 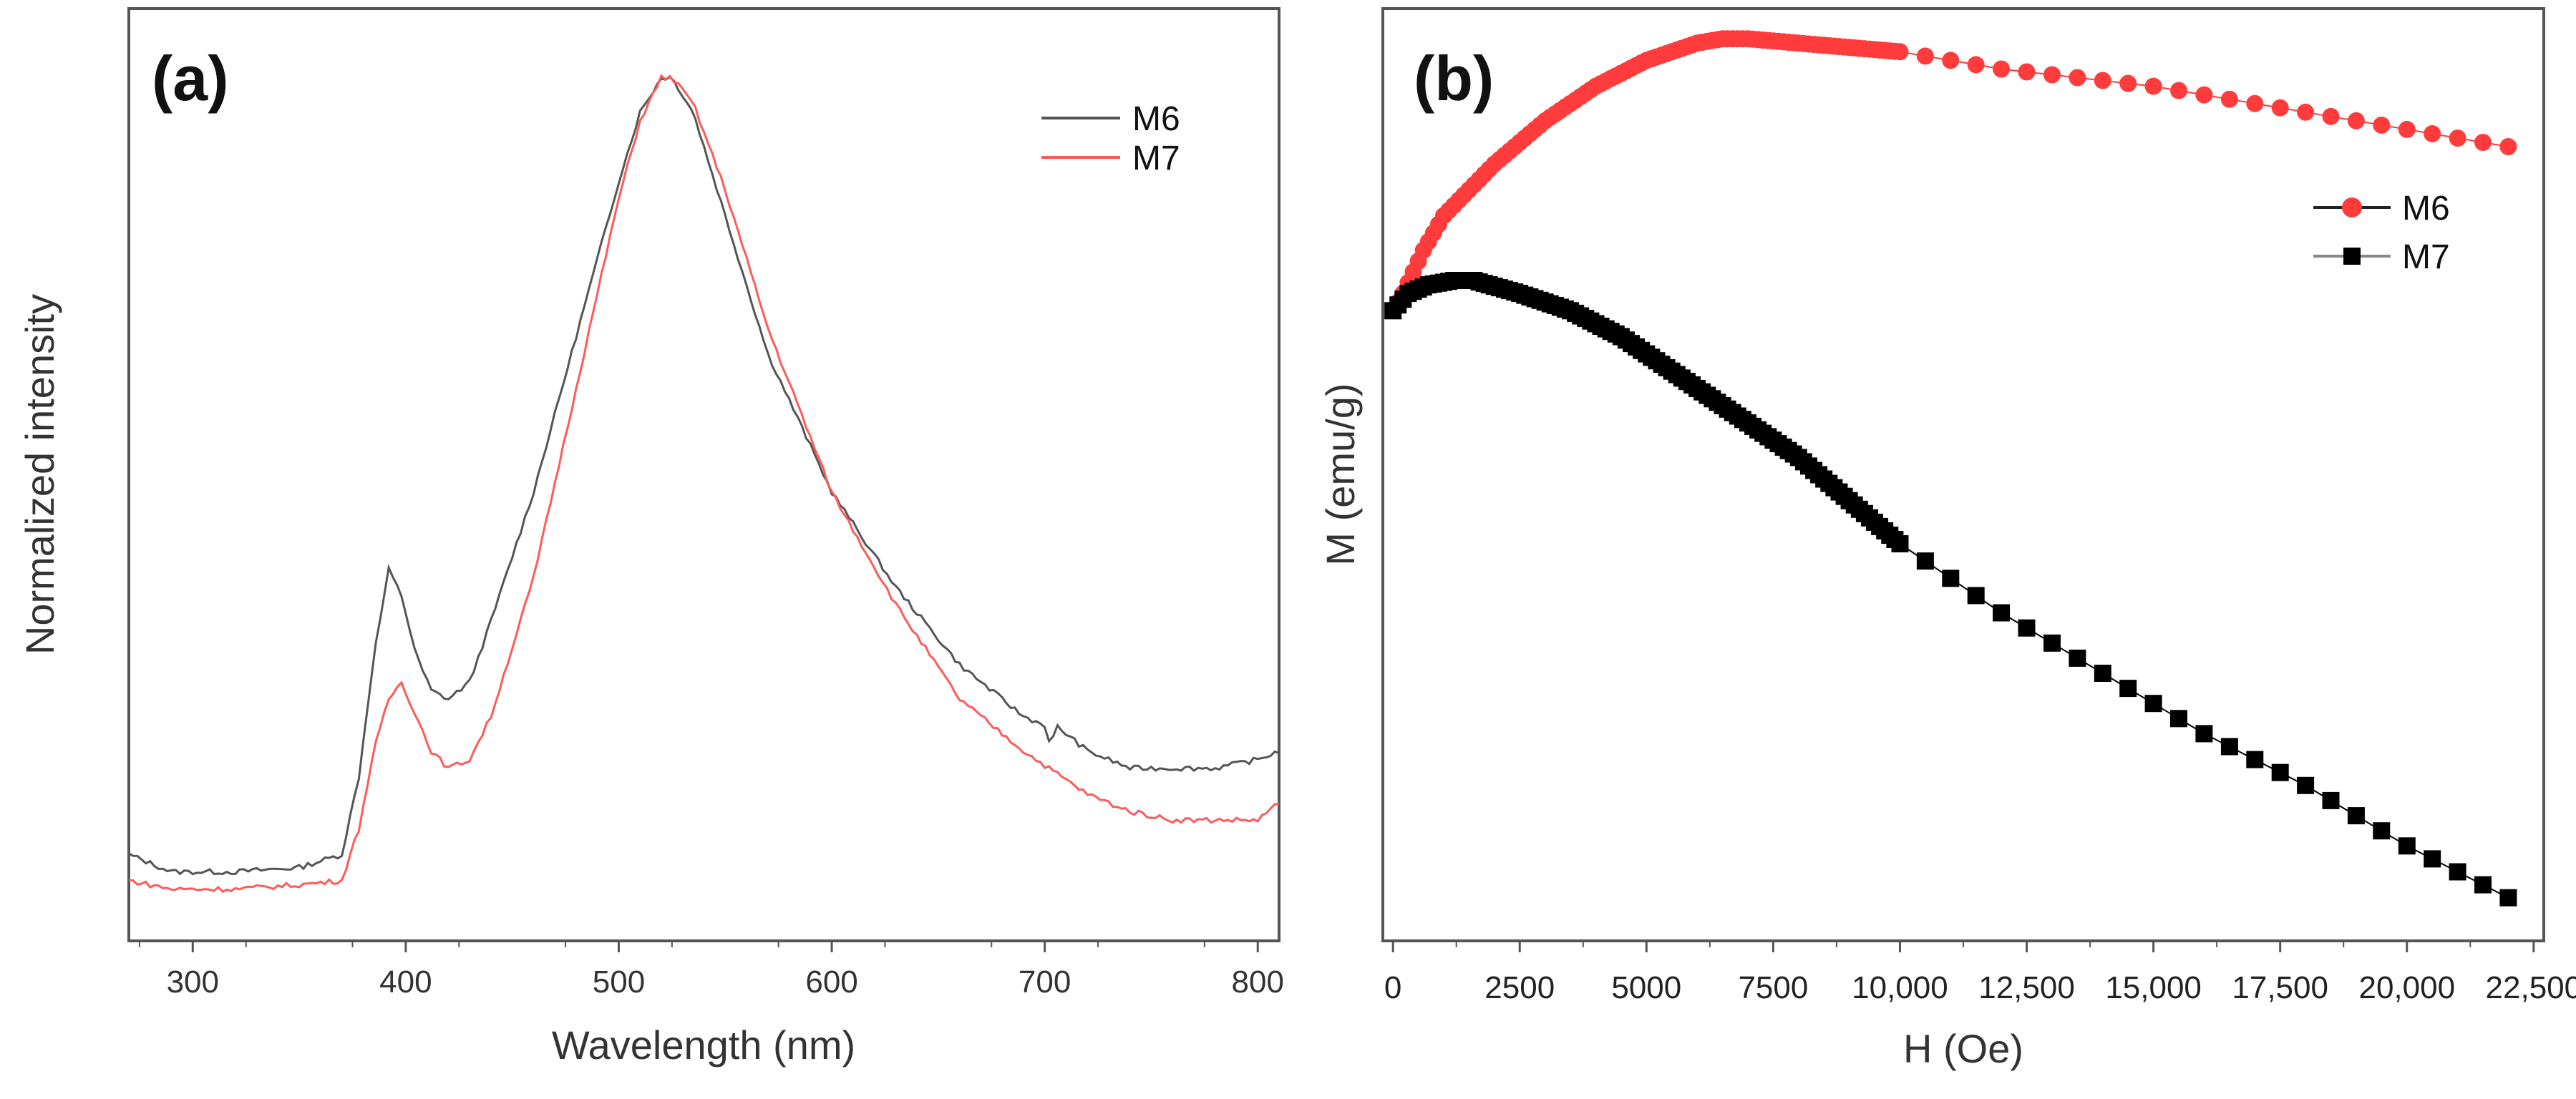 What do you see at coordinates (2406, 987) in the screenshot?
I see `x-tick-label: 20,000` at bounding box center [2406, 987].